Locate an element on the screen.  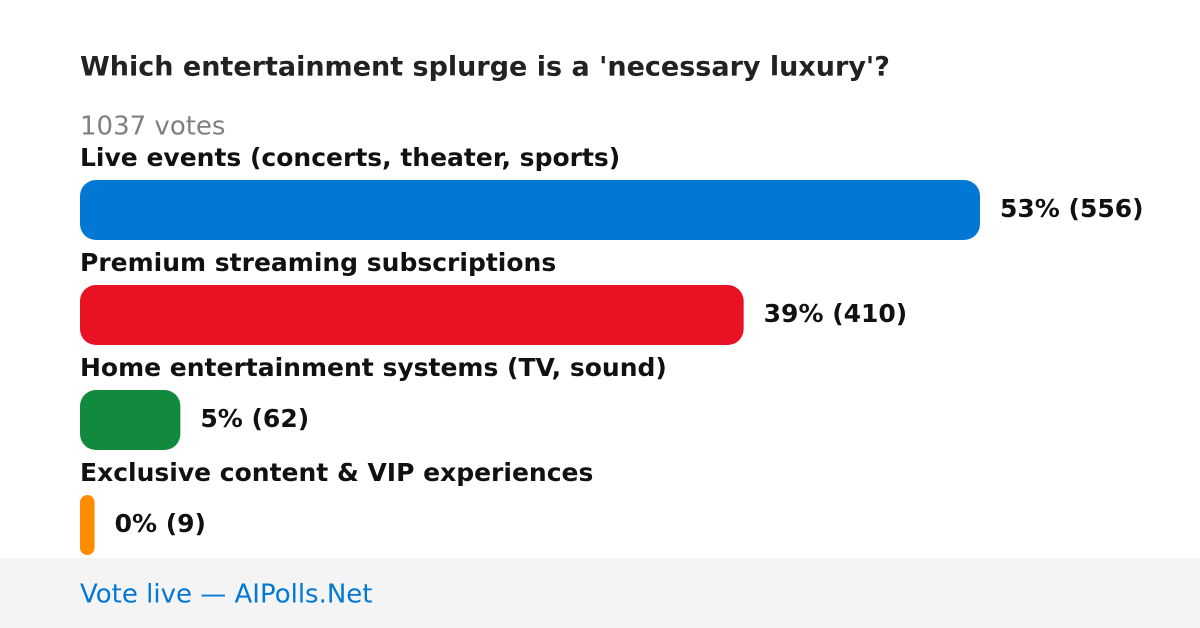
option-label: Exclusive content & VIP experiences is located at coordinates (336, 472).